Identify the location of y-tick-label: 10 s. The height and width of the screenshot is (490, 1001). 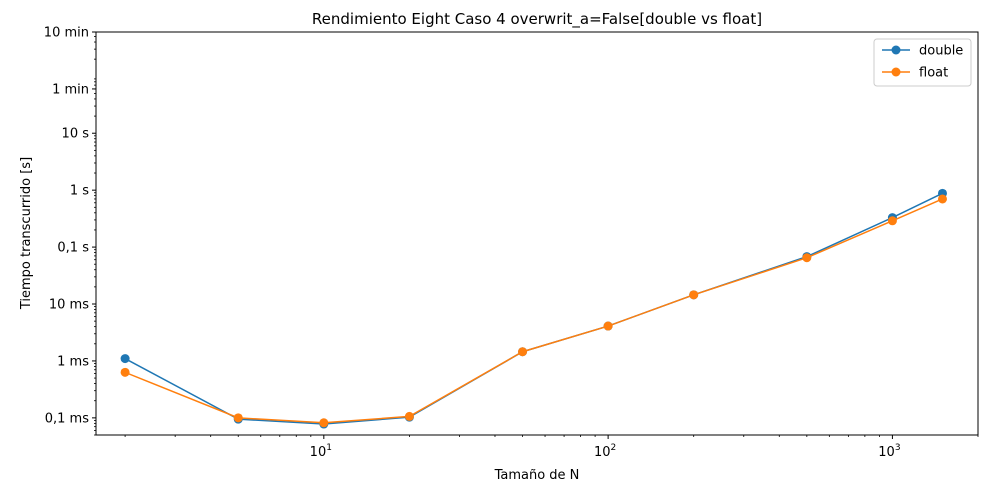
(76, 134).